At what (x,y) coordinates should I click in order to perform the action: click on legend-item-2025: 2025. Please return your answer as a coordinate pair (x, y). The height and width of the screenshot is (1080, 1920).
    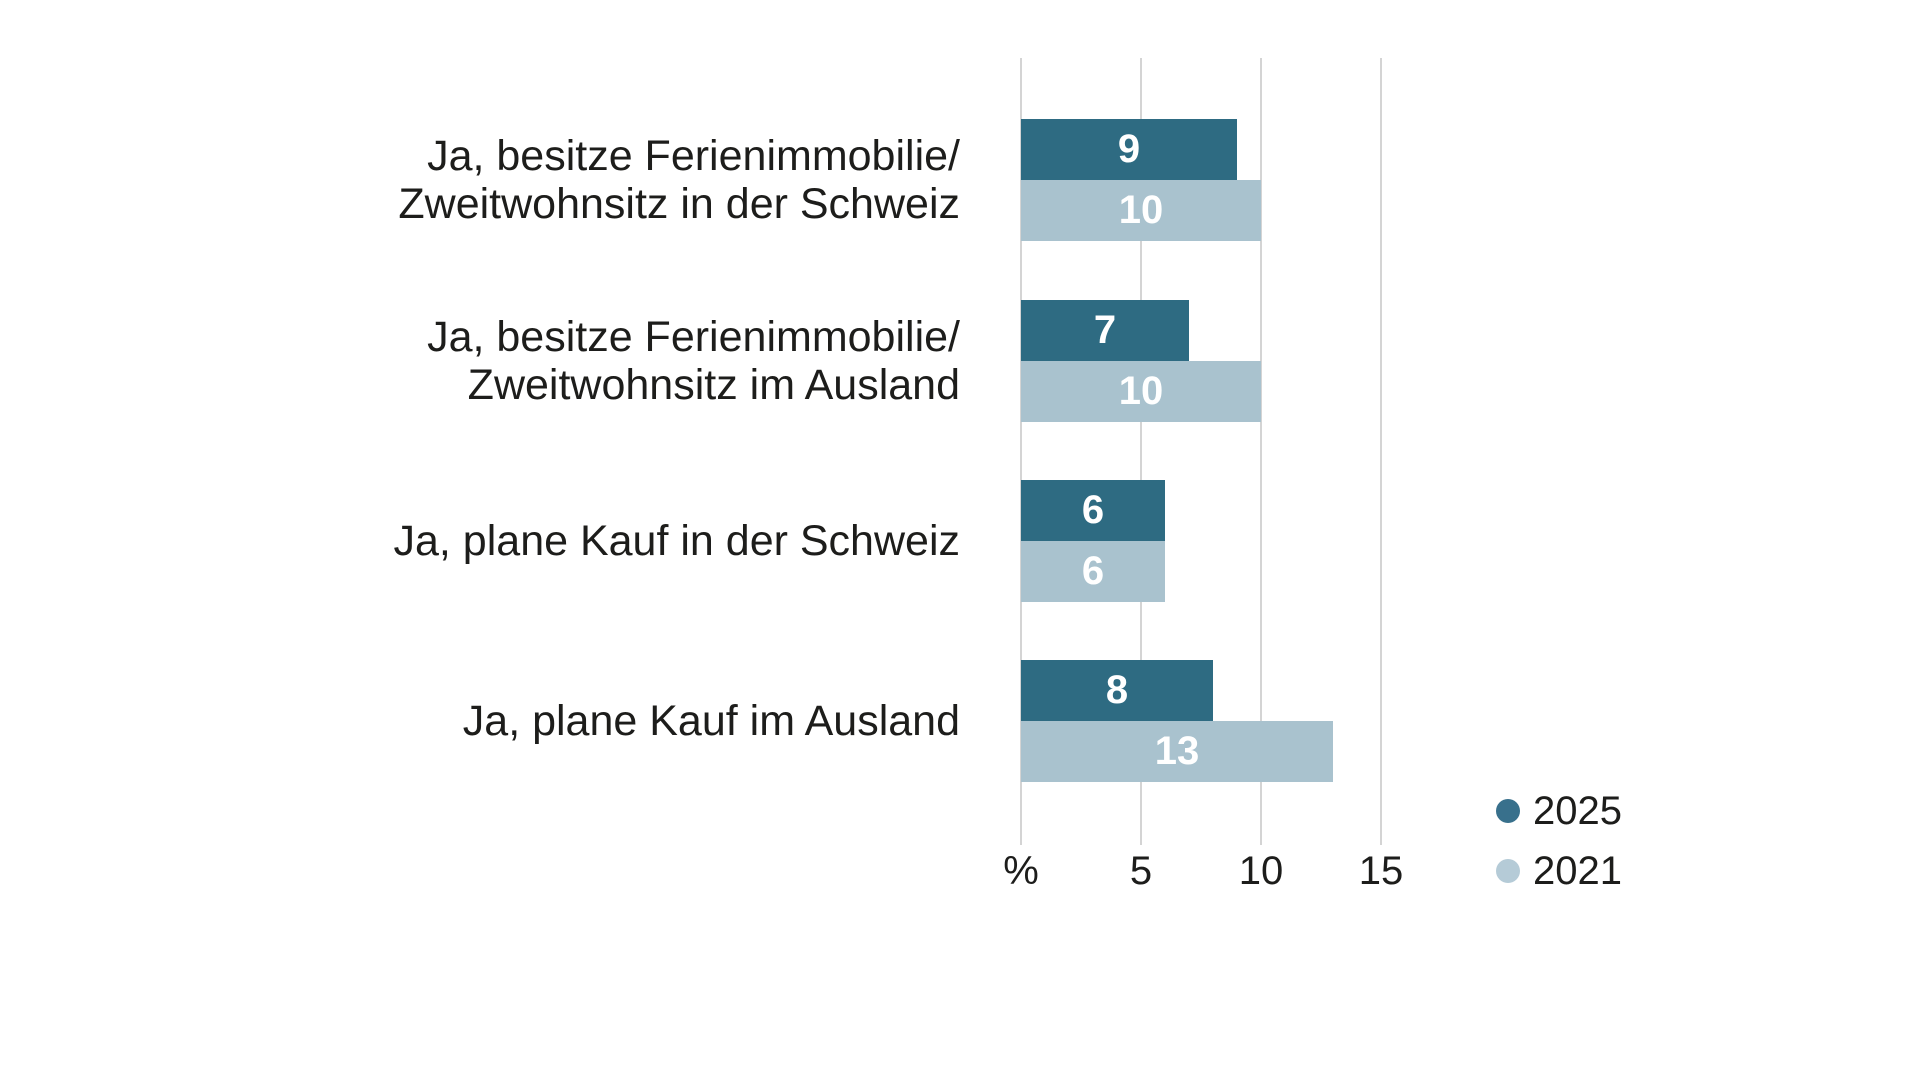
    Looking at the image, I should click on (1559, 811).